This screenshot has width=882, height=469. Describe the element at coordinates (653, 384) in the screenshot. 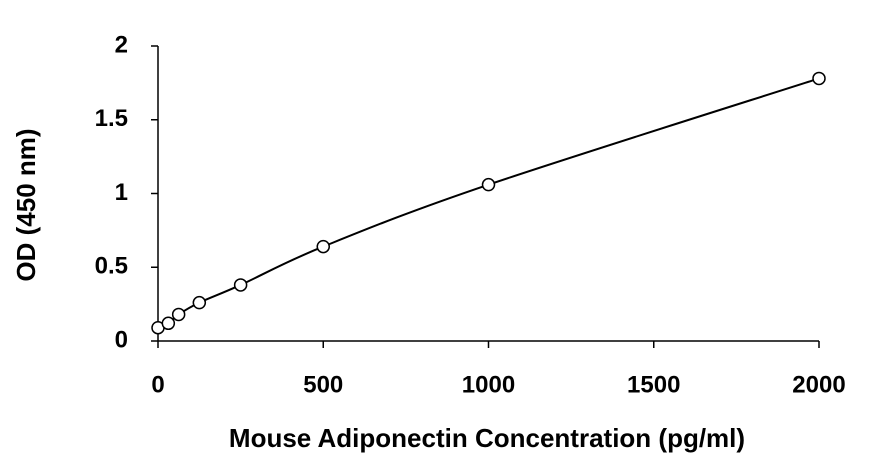

I see `x-tick-label: 1500` at that location.